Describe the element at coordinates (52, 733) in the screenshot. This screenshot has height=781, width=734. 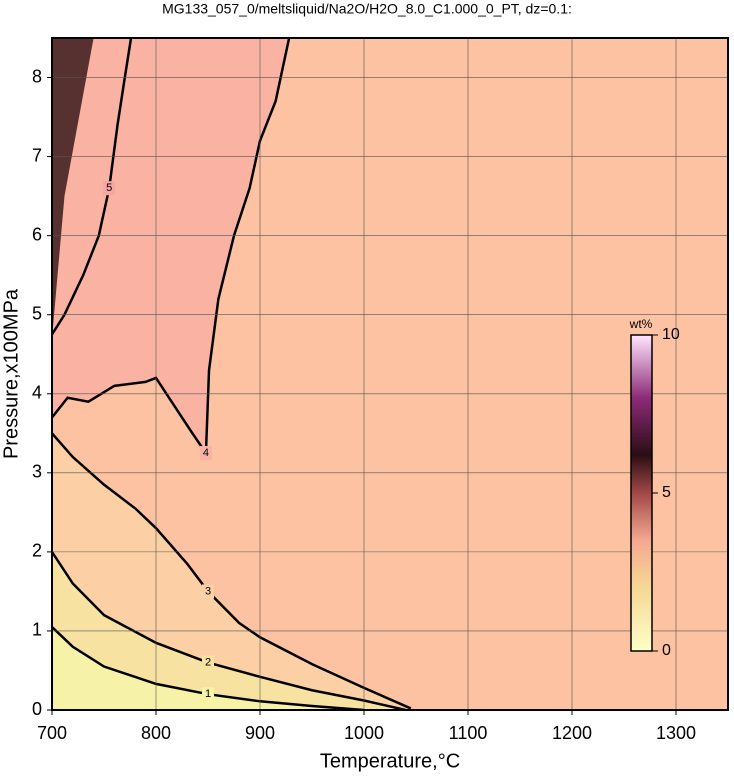
I see `x-tick-label: 700` at that location.